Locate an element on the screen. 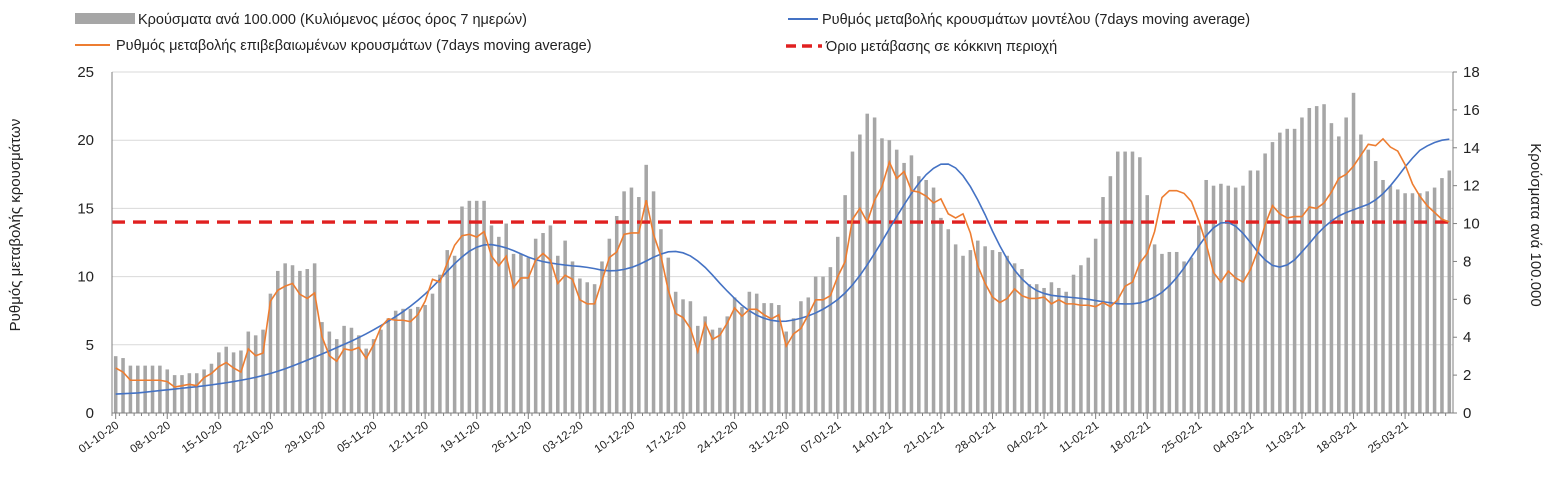 This screenshot has width=1548, height=494. x-tick-label: 03-12-20 is located at coordinates (563, 438).